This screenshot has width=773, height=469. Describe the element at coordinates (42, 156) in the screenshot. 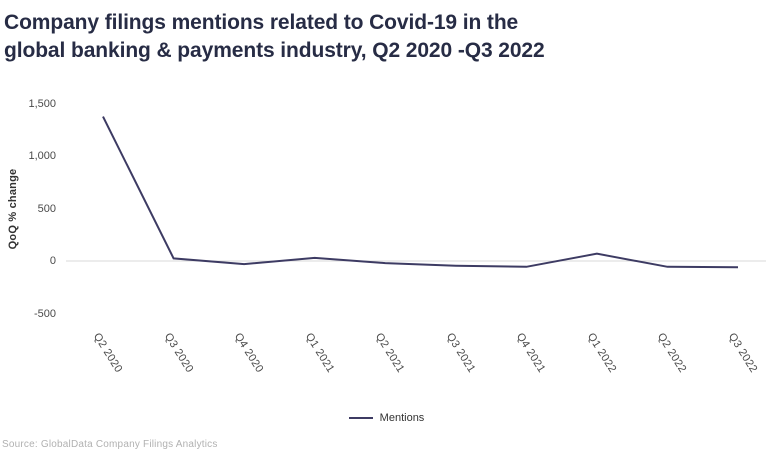

I see `y-tick-label: 1,000` at that location.